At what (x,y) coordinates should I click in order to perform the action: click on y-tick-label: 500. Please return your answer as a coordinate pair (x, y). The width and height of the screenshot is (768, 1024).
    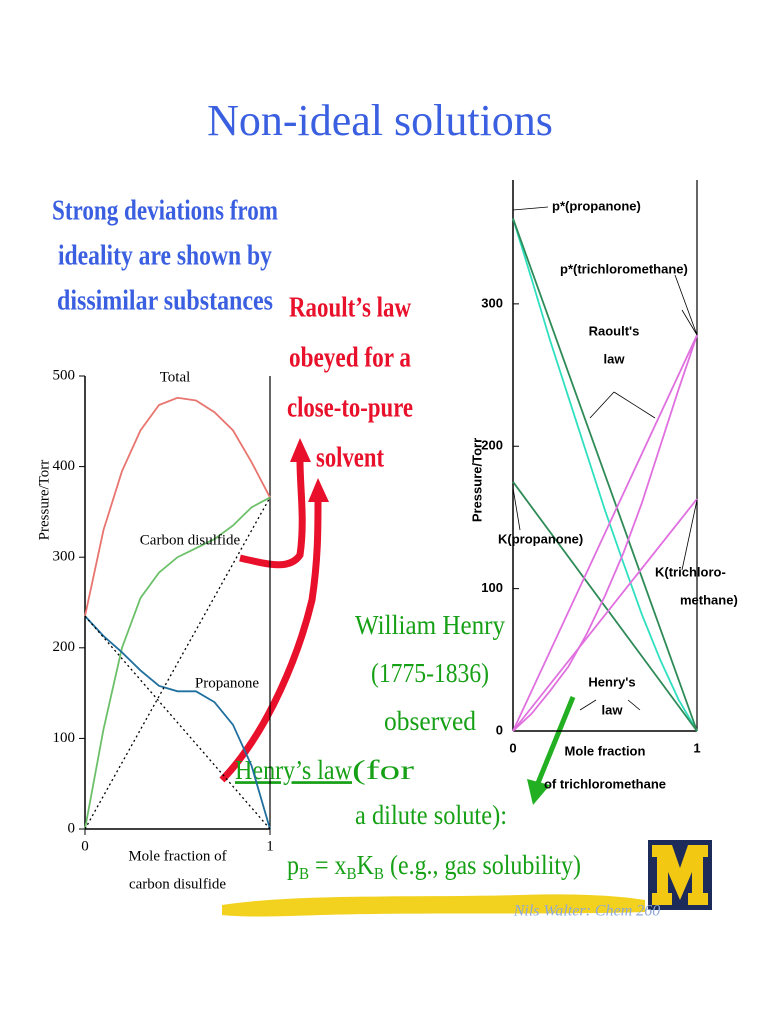
    Looking at the image, I should click on (64, 375).